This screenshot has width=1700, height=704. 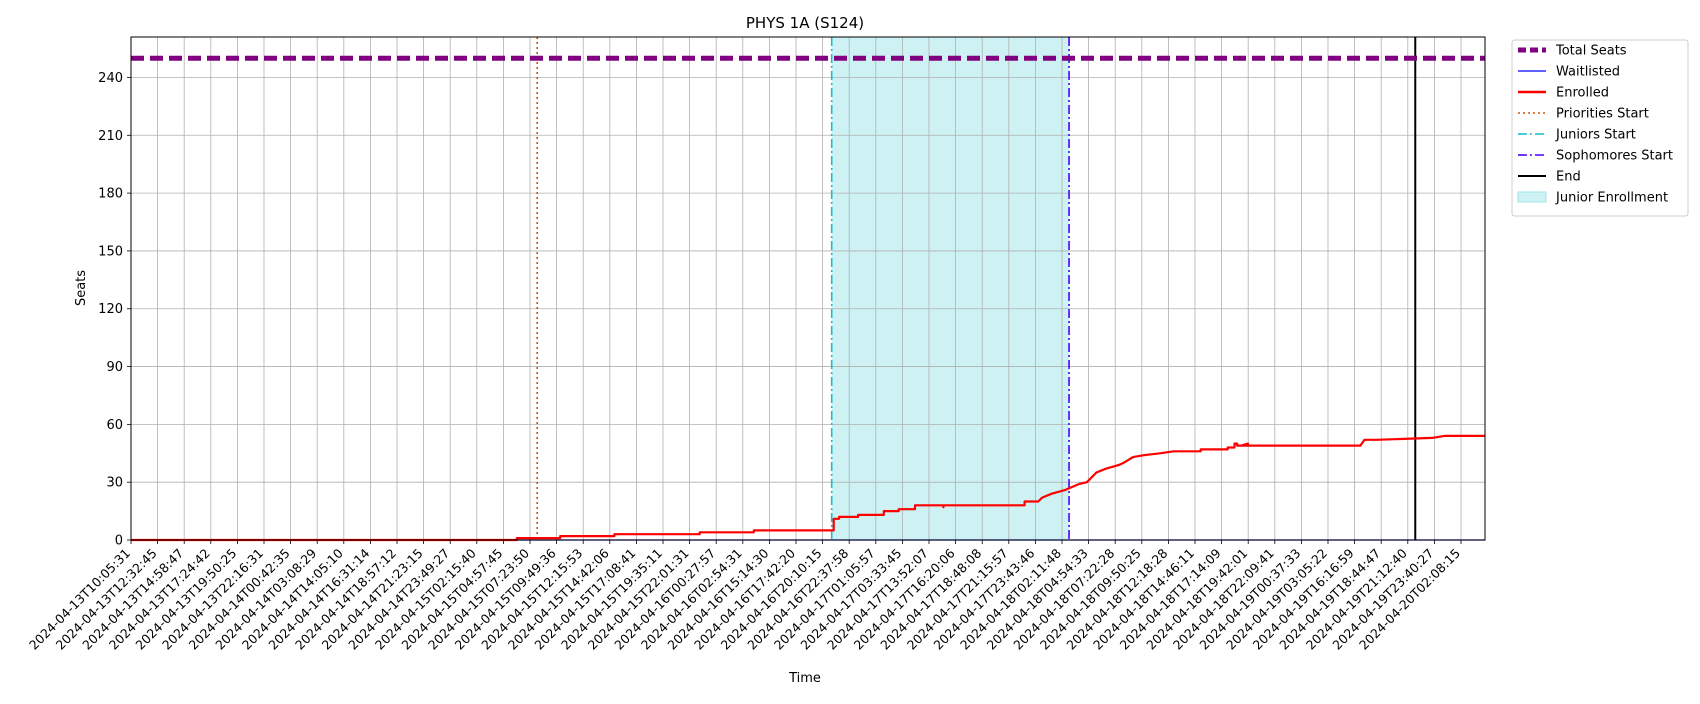 What do you see at coordinates (1582, 93) in the screenshot?
I see `legend-label-enrolled: Enrolled` at bounding box center [1582, 93].